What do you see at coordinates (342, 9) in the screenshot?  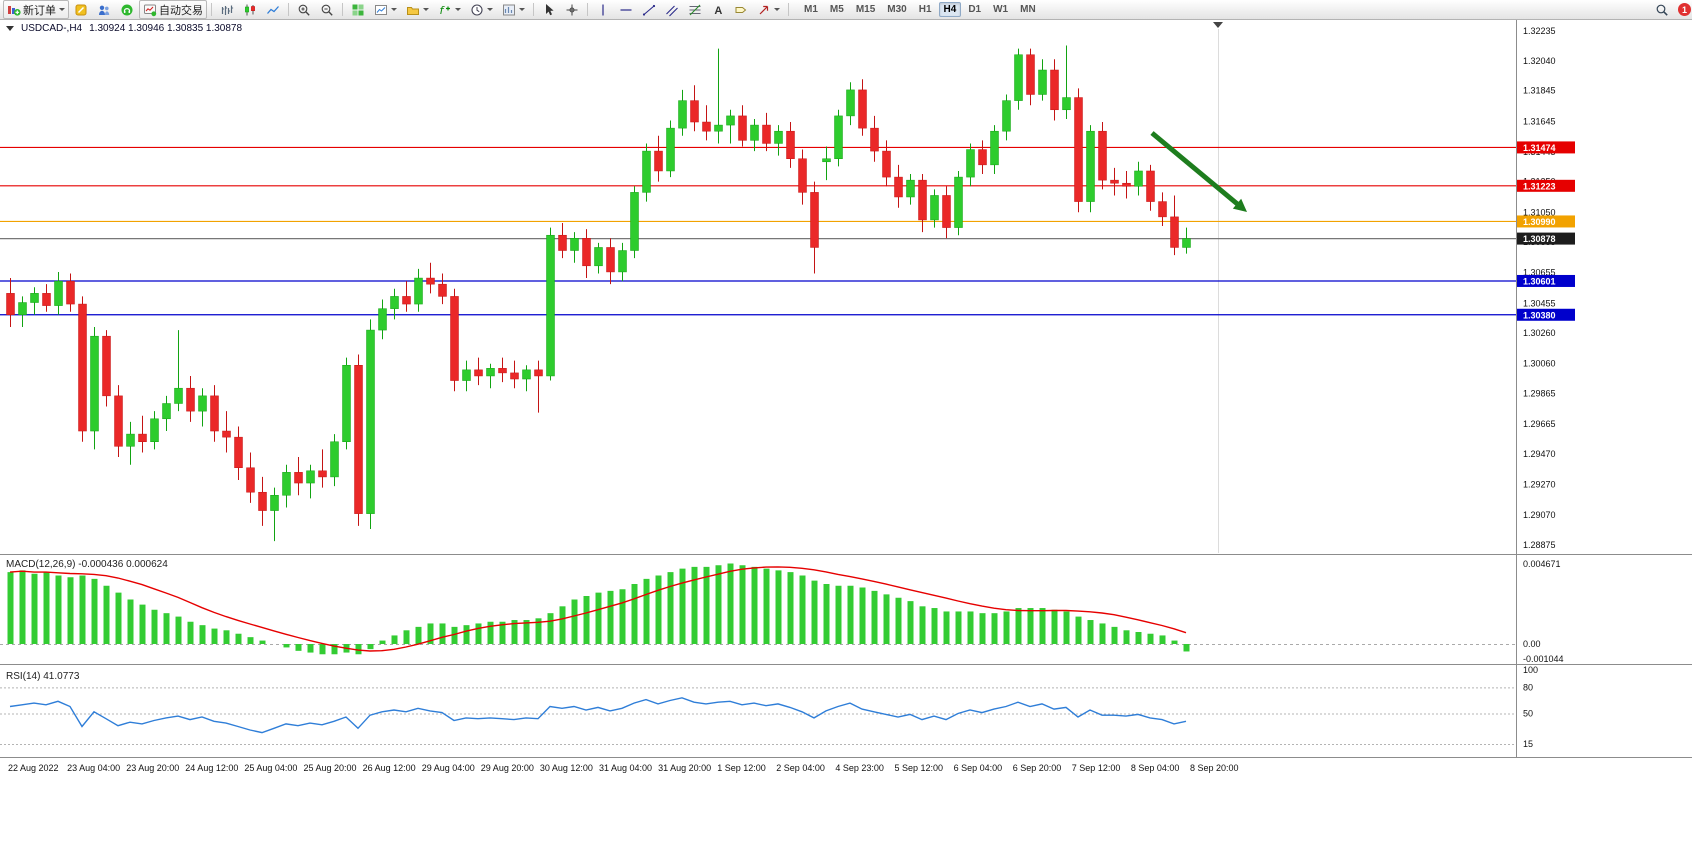 I see `toolbar-separator` at bounding box center [342, 9].